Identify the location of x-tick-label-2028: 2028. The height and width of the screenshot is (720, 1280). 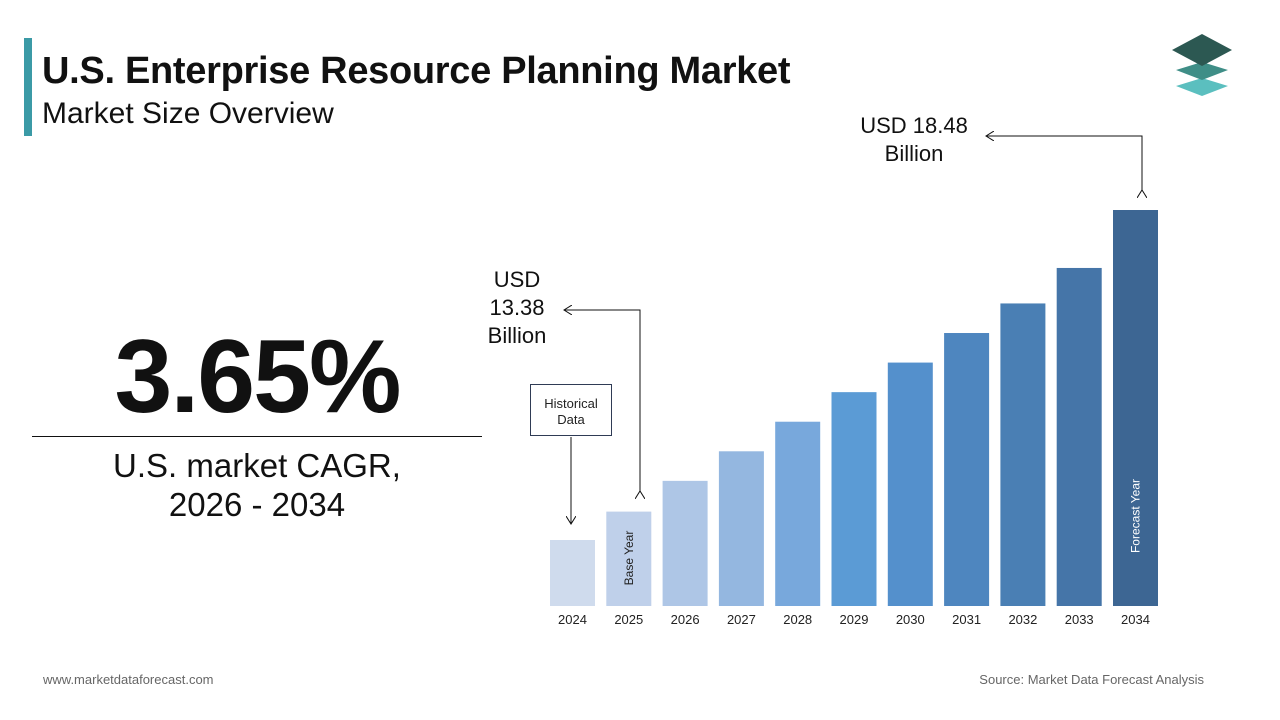
(797, 619).